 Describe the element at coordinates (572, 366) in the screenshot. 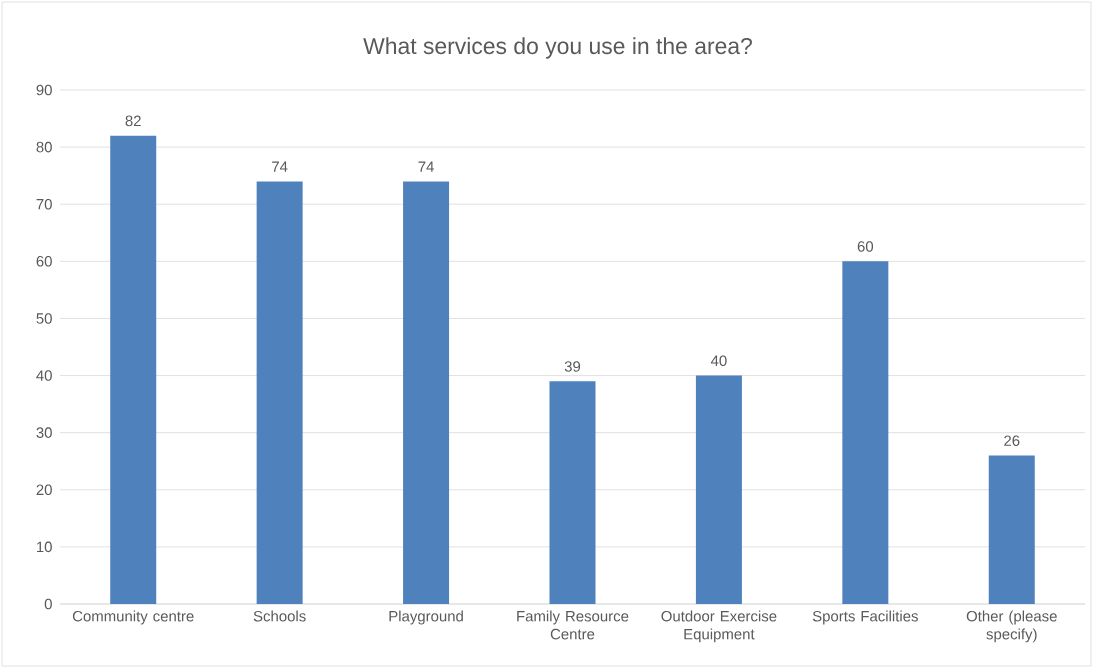

I see `data-label: 39` at that location.